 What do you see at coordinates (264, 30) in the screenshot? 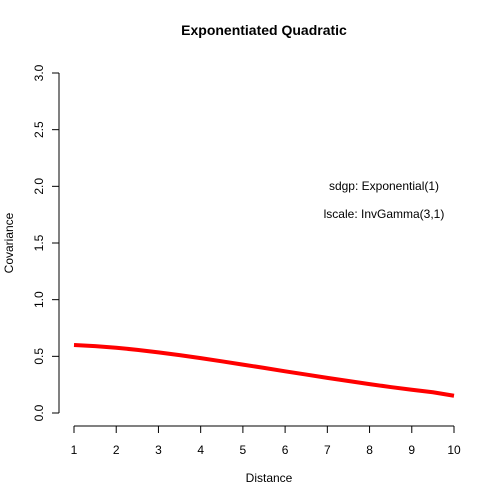
I see `chart-title: Exponentiated Quadratic` at bounding box center [264, 30].